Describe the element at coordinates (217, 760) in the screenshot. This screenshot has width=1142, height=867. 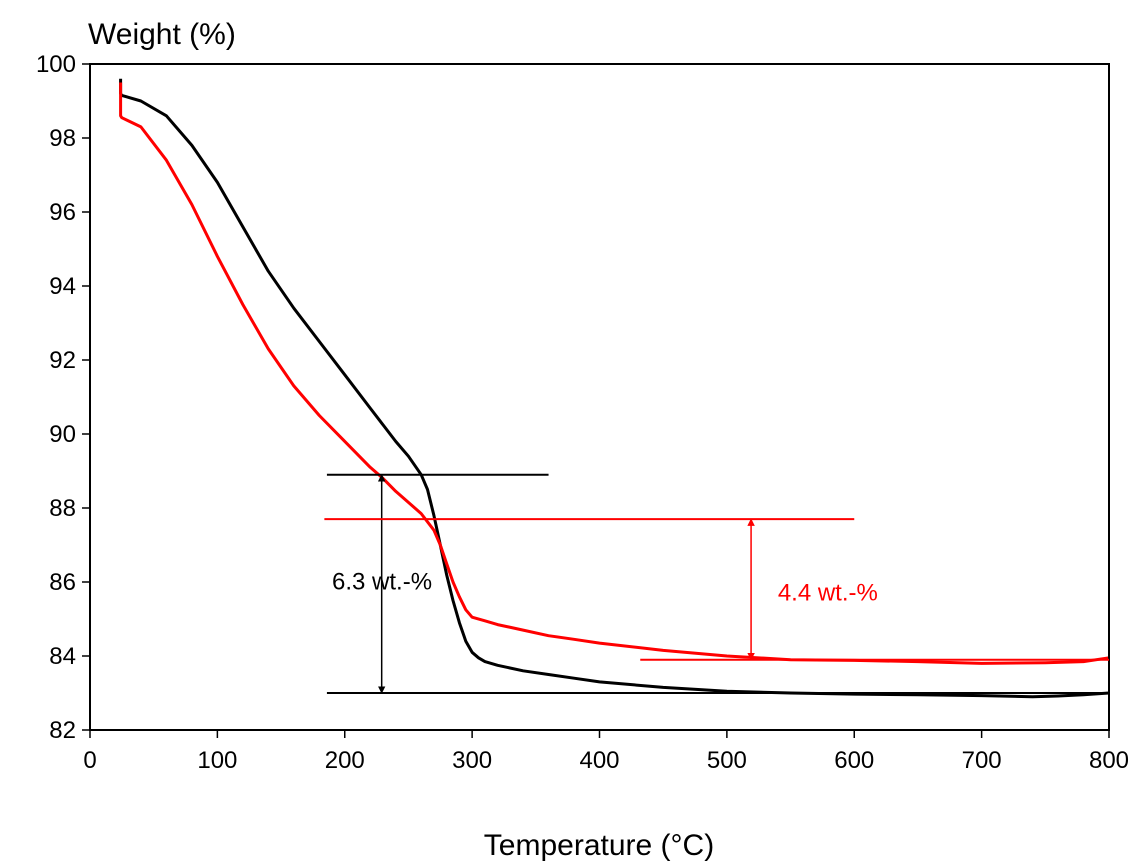
I see `x-tick-label: 100` at that location.